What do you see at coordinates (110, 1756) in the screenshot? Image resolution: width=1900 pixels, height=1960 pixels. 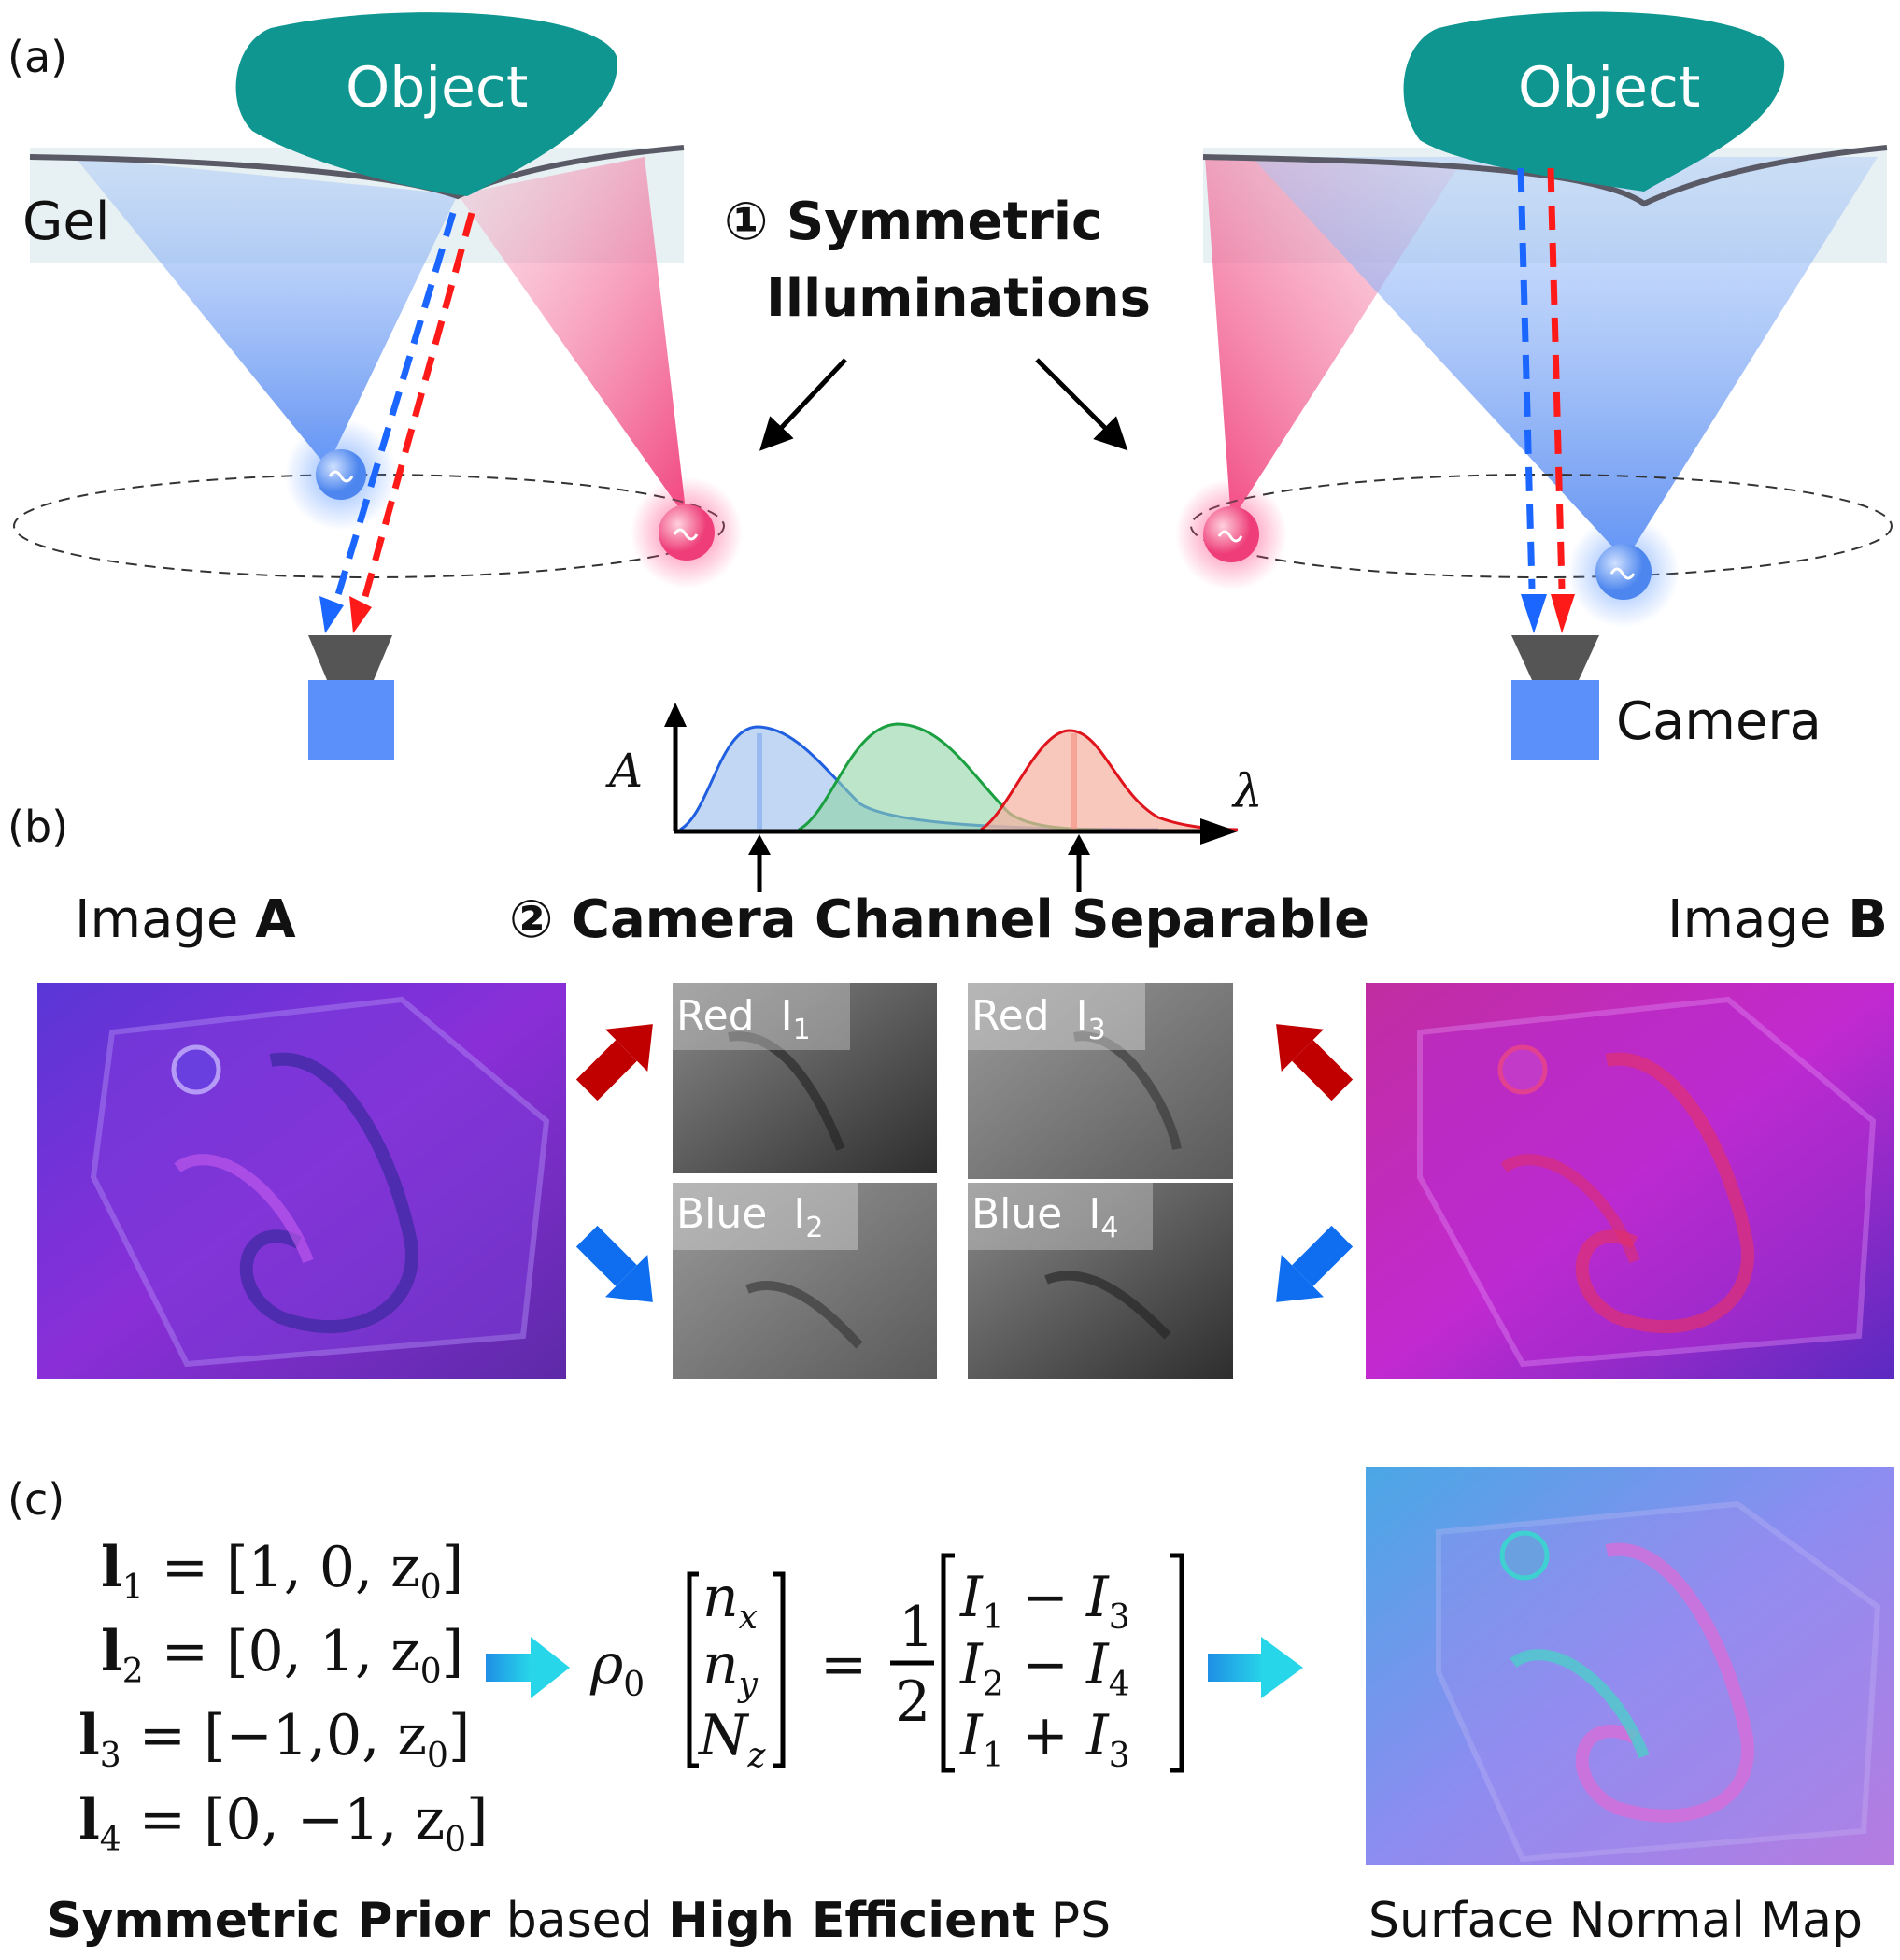 I see `light-sub: 3` at bounding box center [110, 1756].